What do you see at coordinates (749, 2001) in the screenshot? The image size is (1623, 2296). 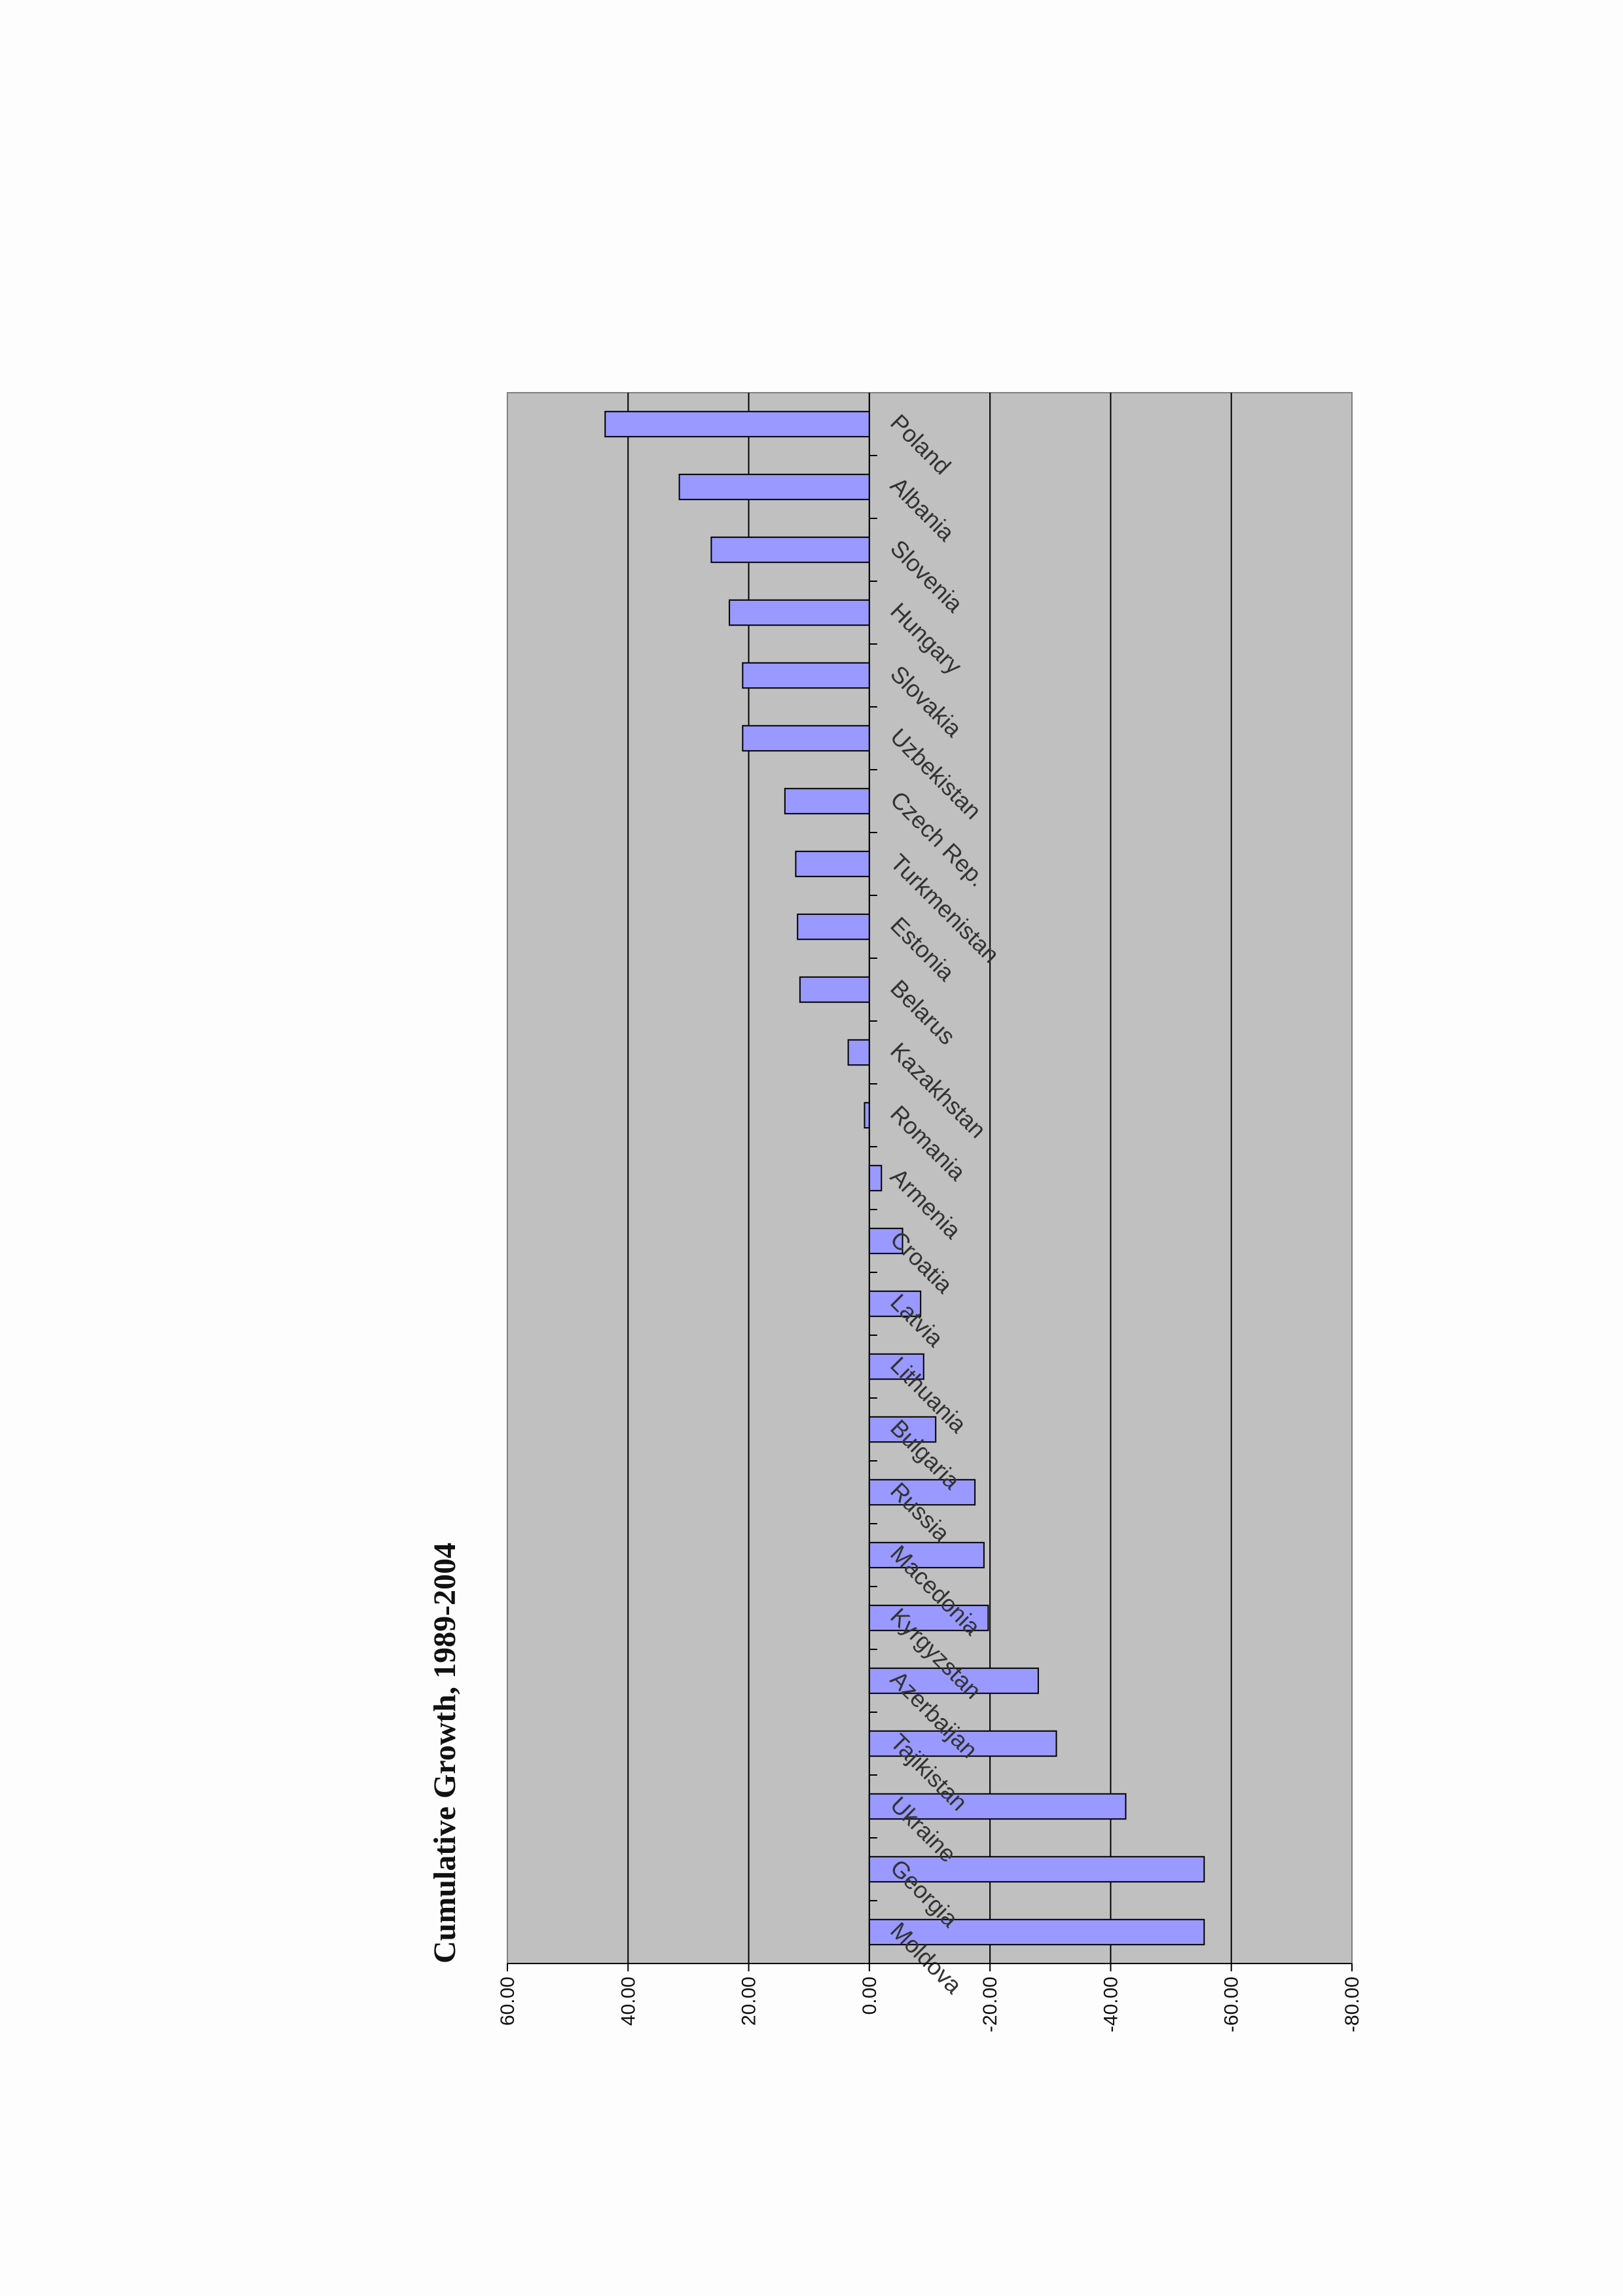 I see `value-tick-label: 20.00` at bounding box center [749, 2001].